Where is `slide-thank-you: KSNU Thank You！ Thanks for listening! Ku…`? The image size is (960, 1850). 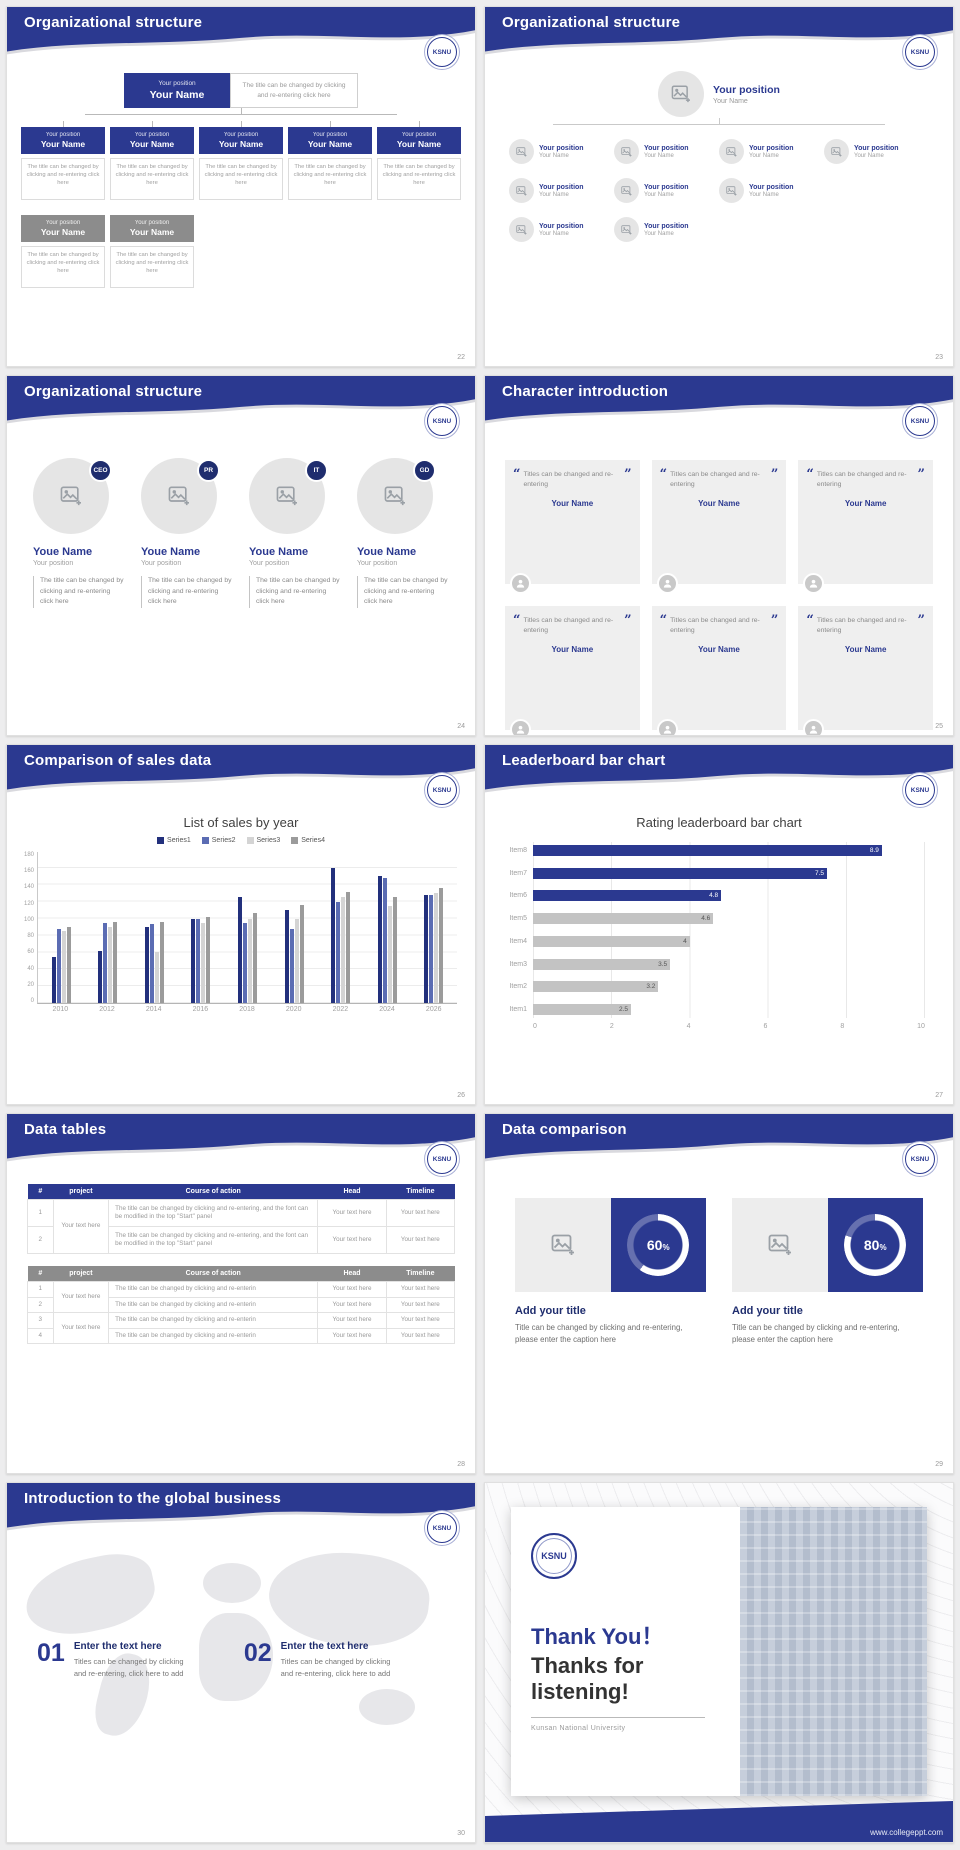
slide-thank-you: KSNU Thank You！ Thanks for listening! Ku… is located at coordinates (719, 1662).